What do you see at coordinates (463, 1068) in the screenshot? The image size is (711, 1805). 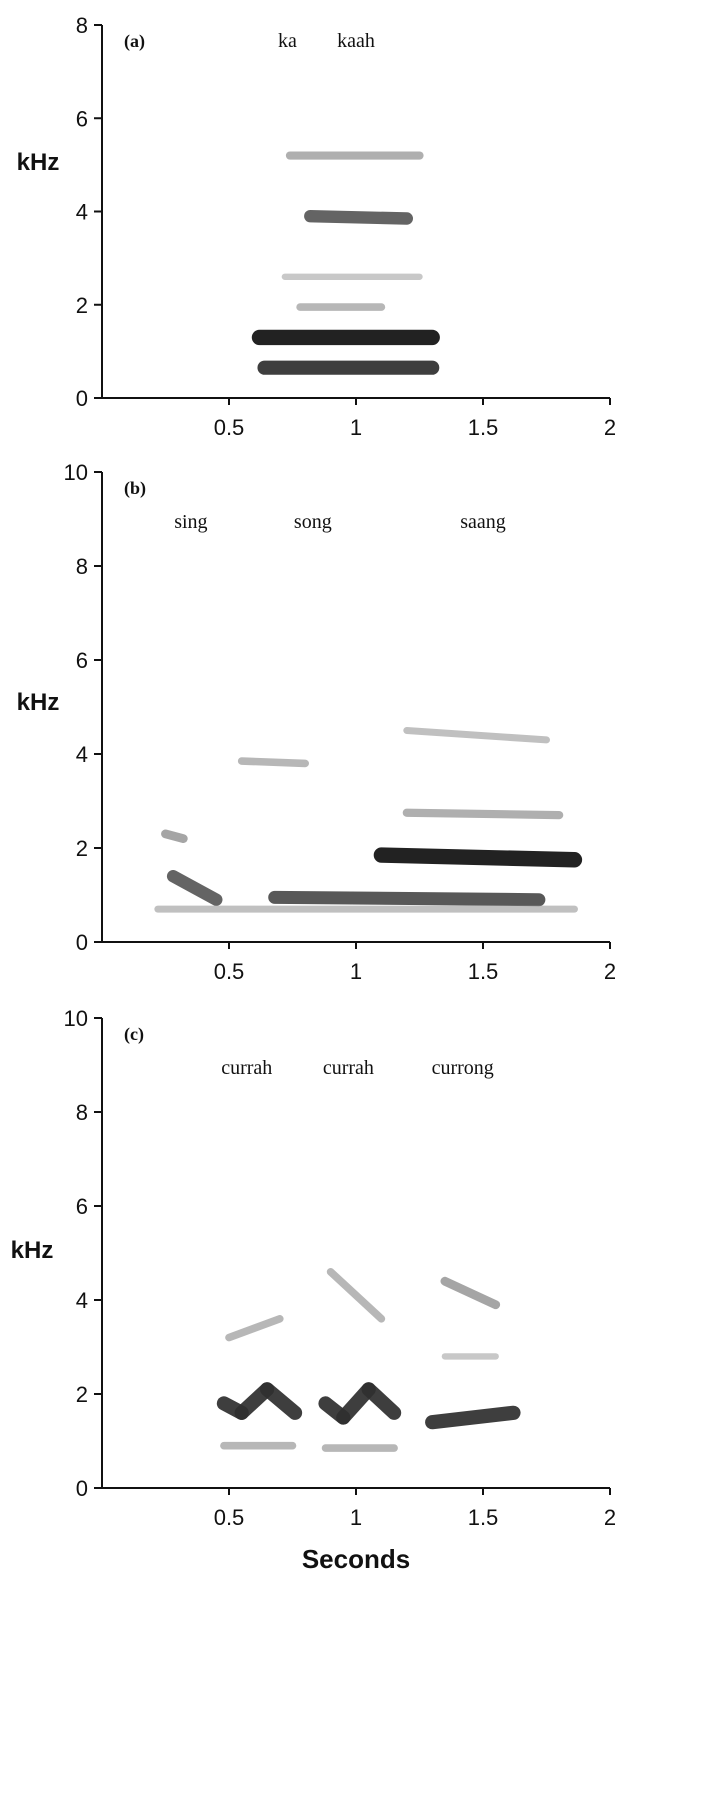 I see `syllable-label: currong` at bounding box center [463, 1068].